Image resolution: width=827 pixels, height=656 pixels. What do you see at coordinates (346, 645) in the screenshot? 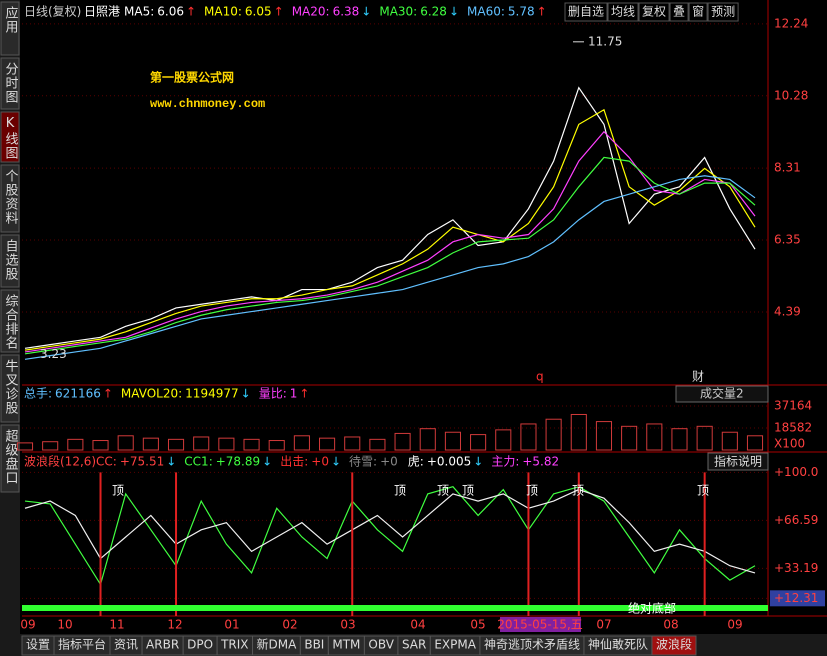
I see `tab-label: MTM` at bounding box center [346, 645].